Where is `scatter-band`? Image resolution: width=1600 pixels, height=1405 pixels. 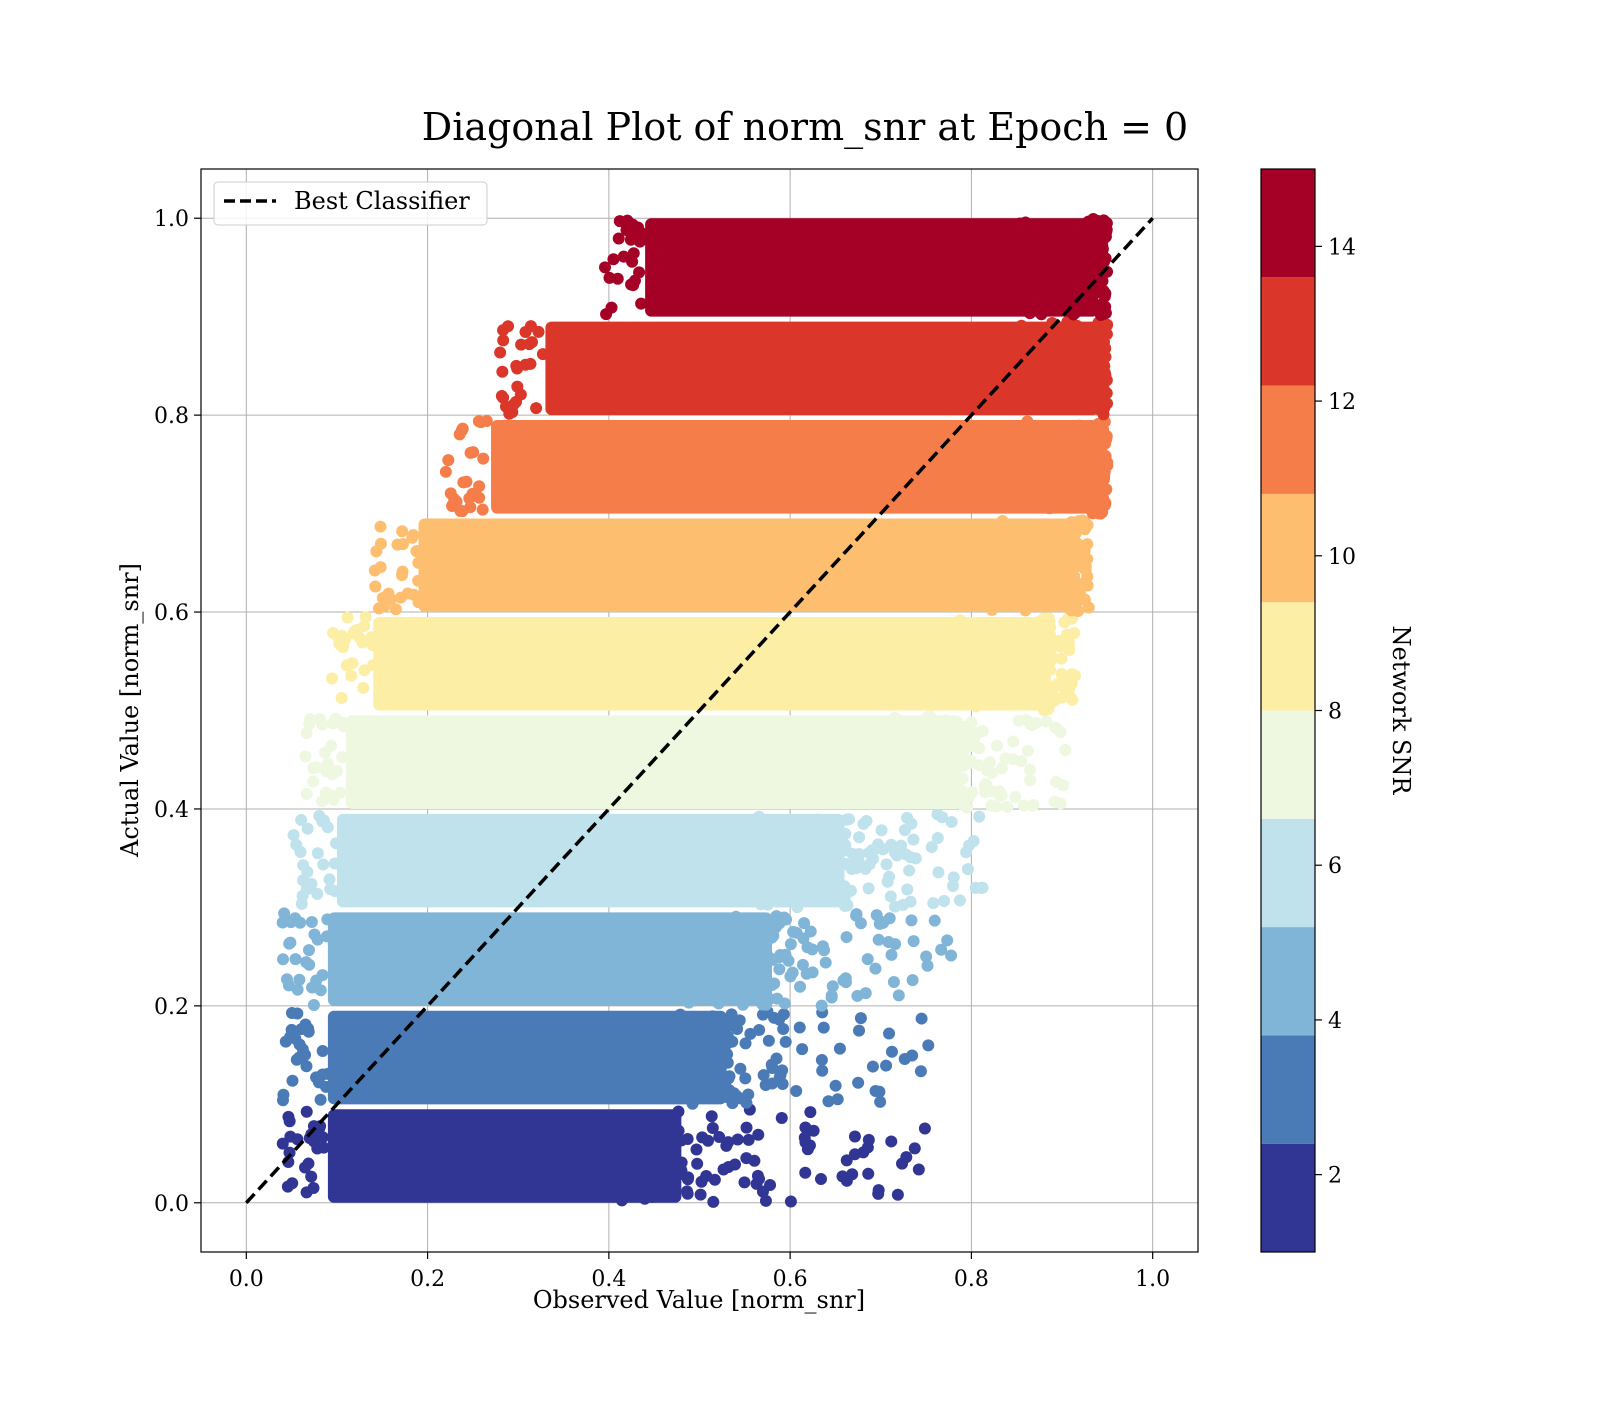
scatter-band is located at coordinates (617, 959).